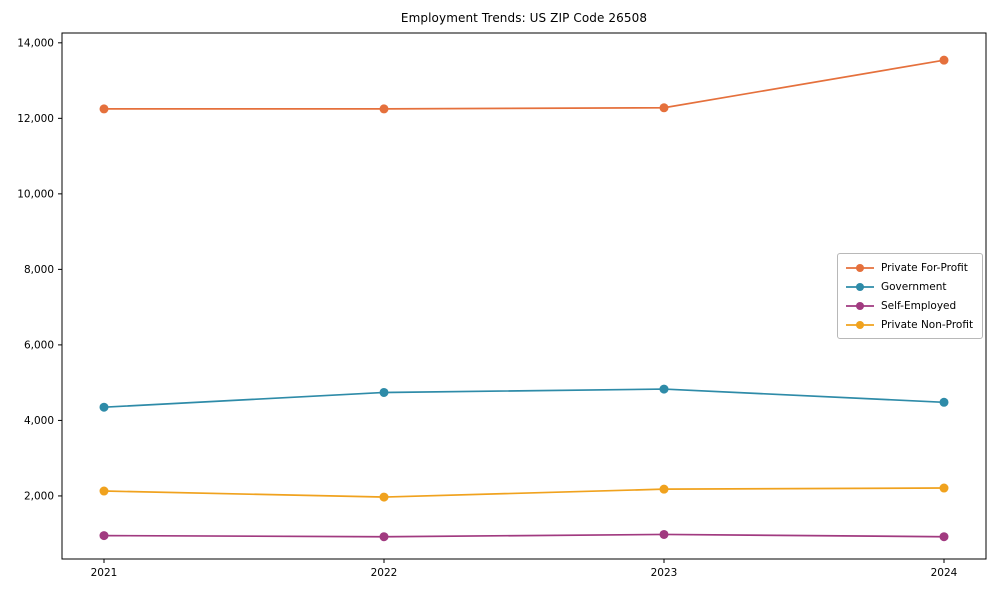  I want to click on y-tick-label: 8,000, so click(39, 270).